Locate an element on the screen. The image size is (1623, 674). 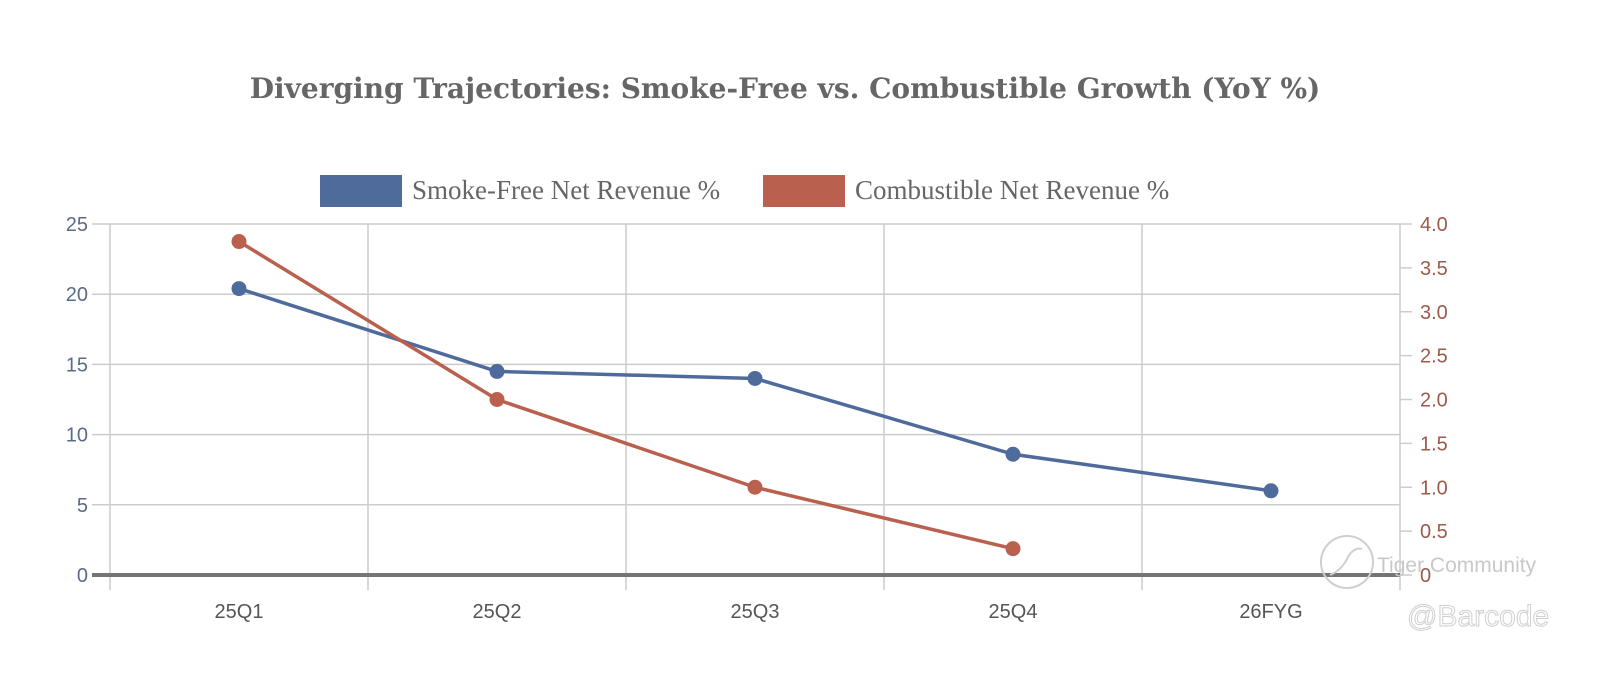
right-axis-tick-label: 1.5 is located at coordinates (1434, 444).